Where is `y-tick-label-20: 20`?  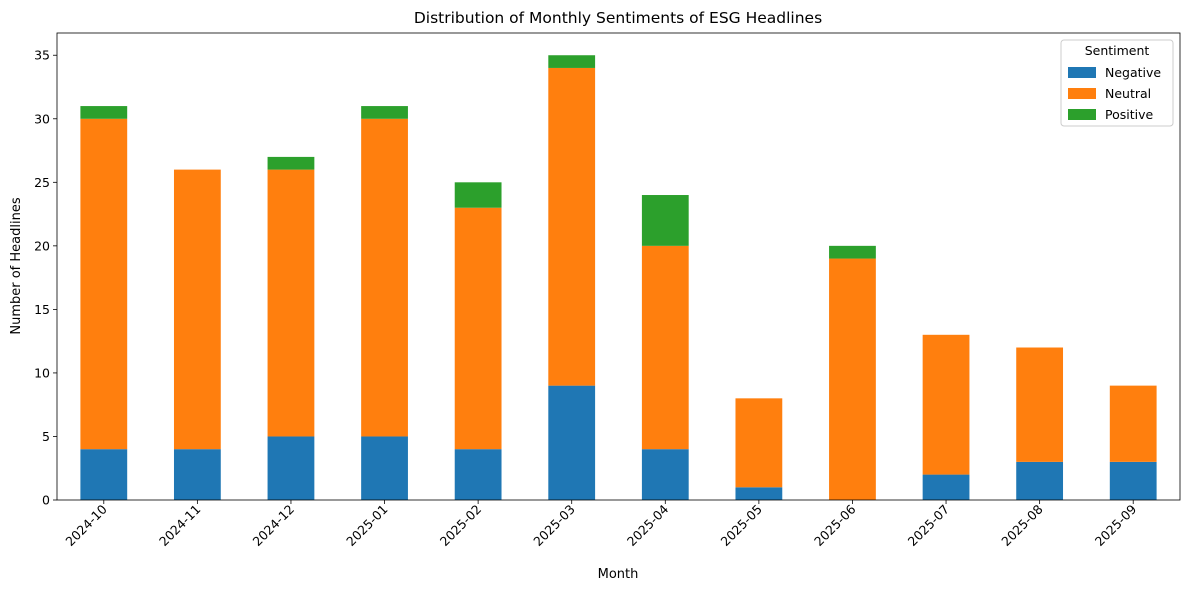 y-tick-label-20: 20 is located at coordinates (42, 245).